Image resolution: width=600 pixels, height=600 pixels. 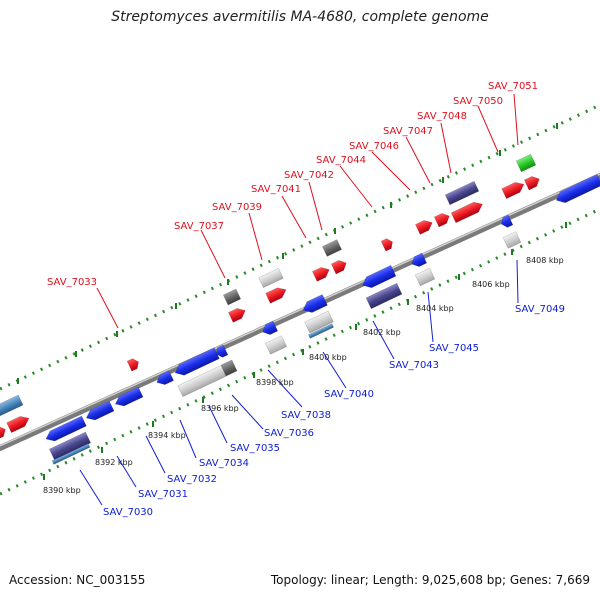 I want to click on gene-label-sav-7050: SAV_7050, so click(x=478, y=101).